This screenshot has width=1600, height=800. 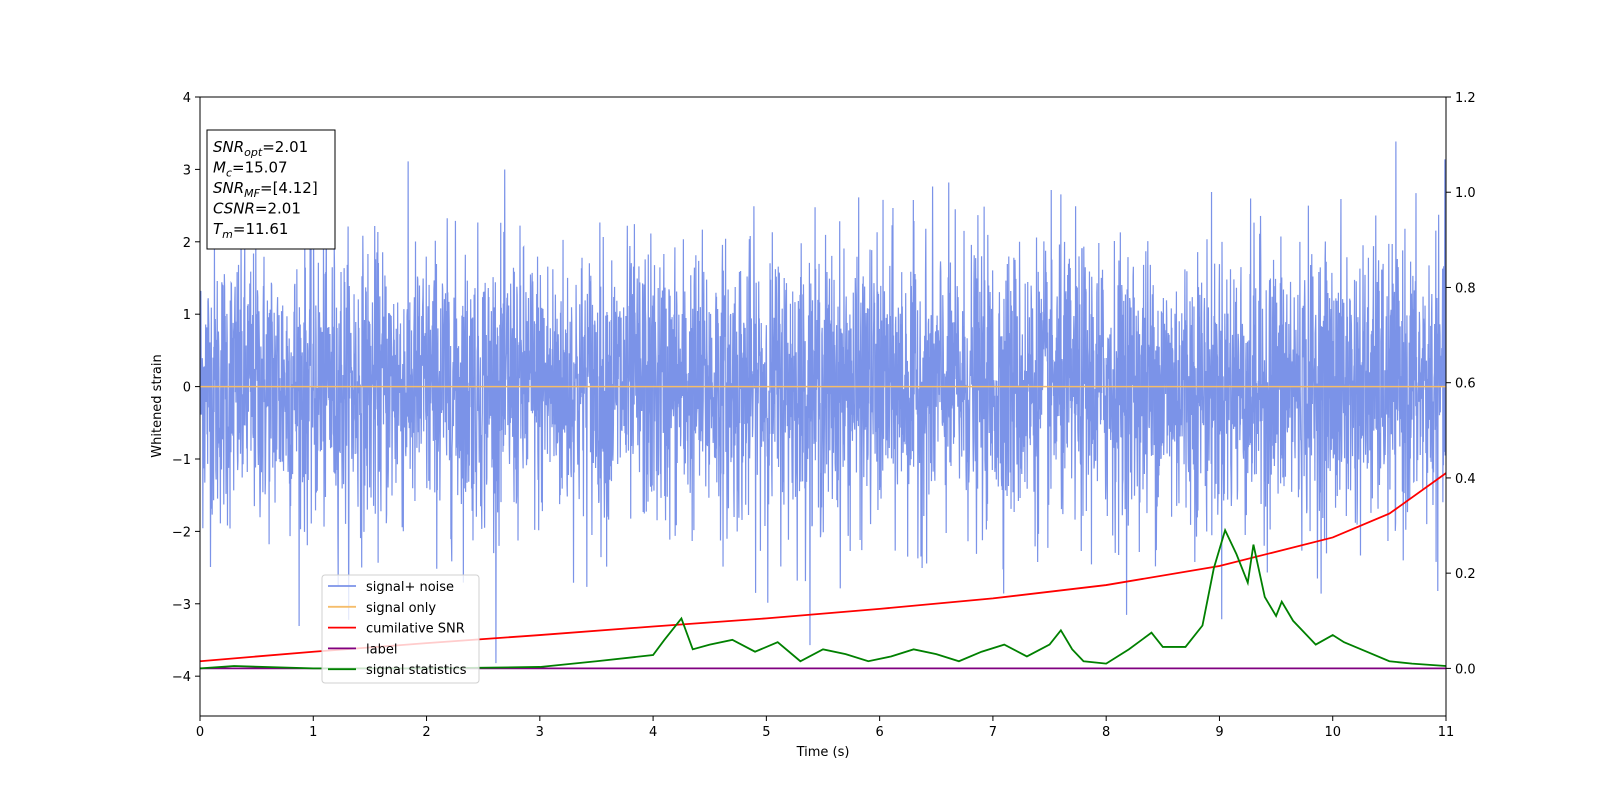 I want to click on info-value: =[4.12], so click(x=289, y=188).